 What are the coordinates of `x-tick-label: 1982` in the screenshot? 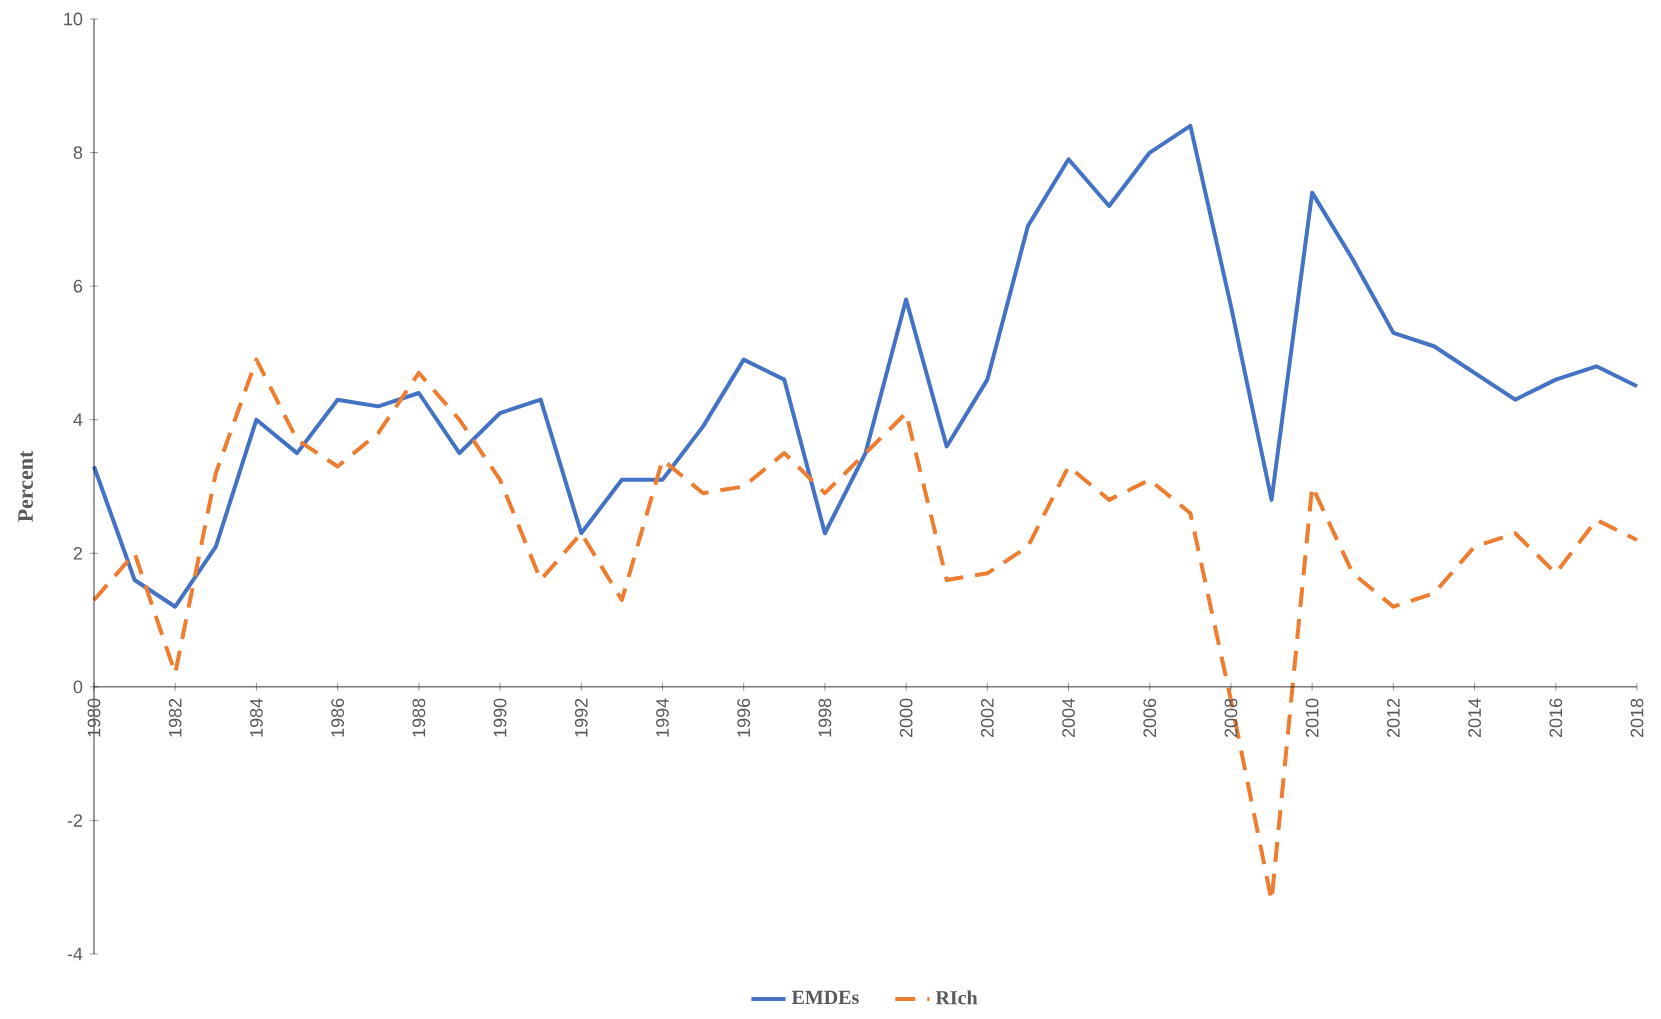 It's located at (175, 717).